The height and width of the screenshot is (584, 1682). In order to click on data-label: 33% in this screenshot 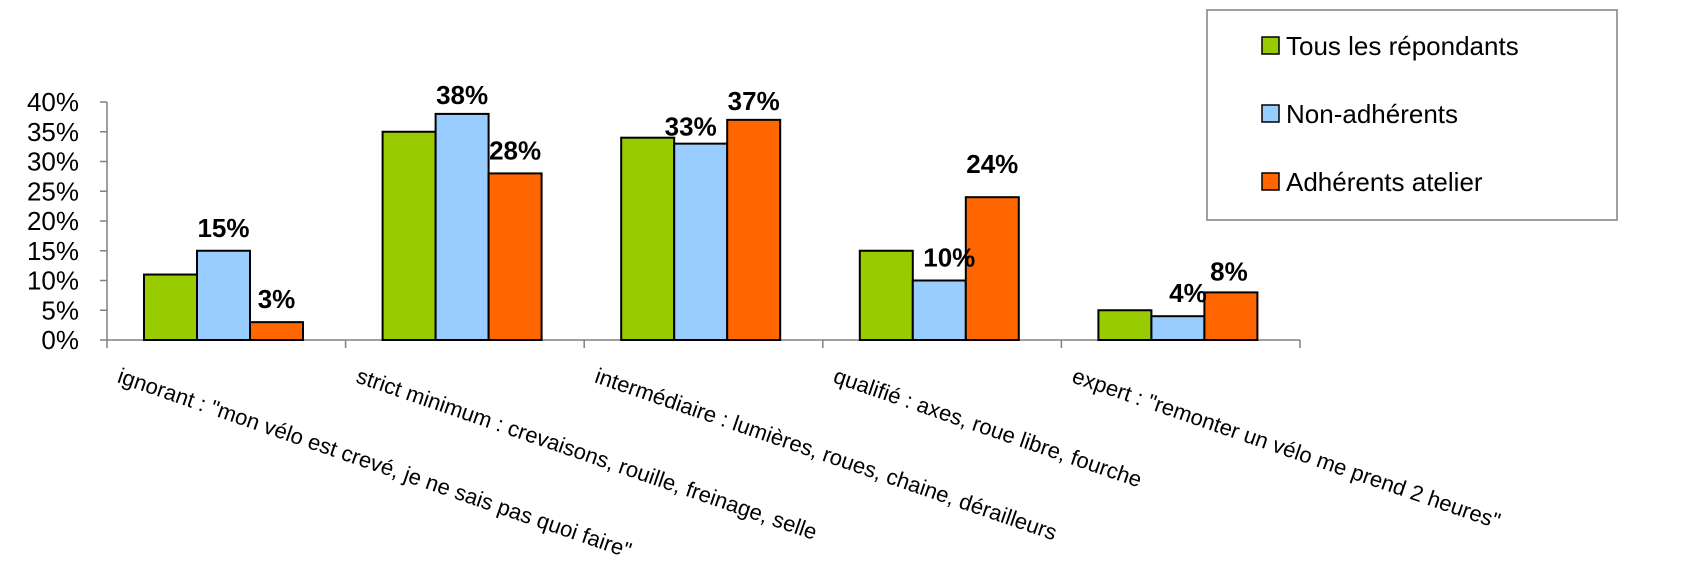, I will do `click(691, 127)`.